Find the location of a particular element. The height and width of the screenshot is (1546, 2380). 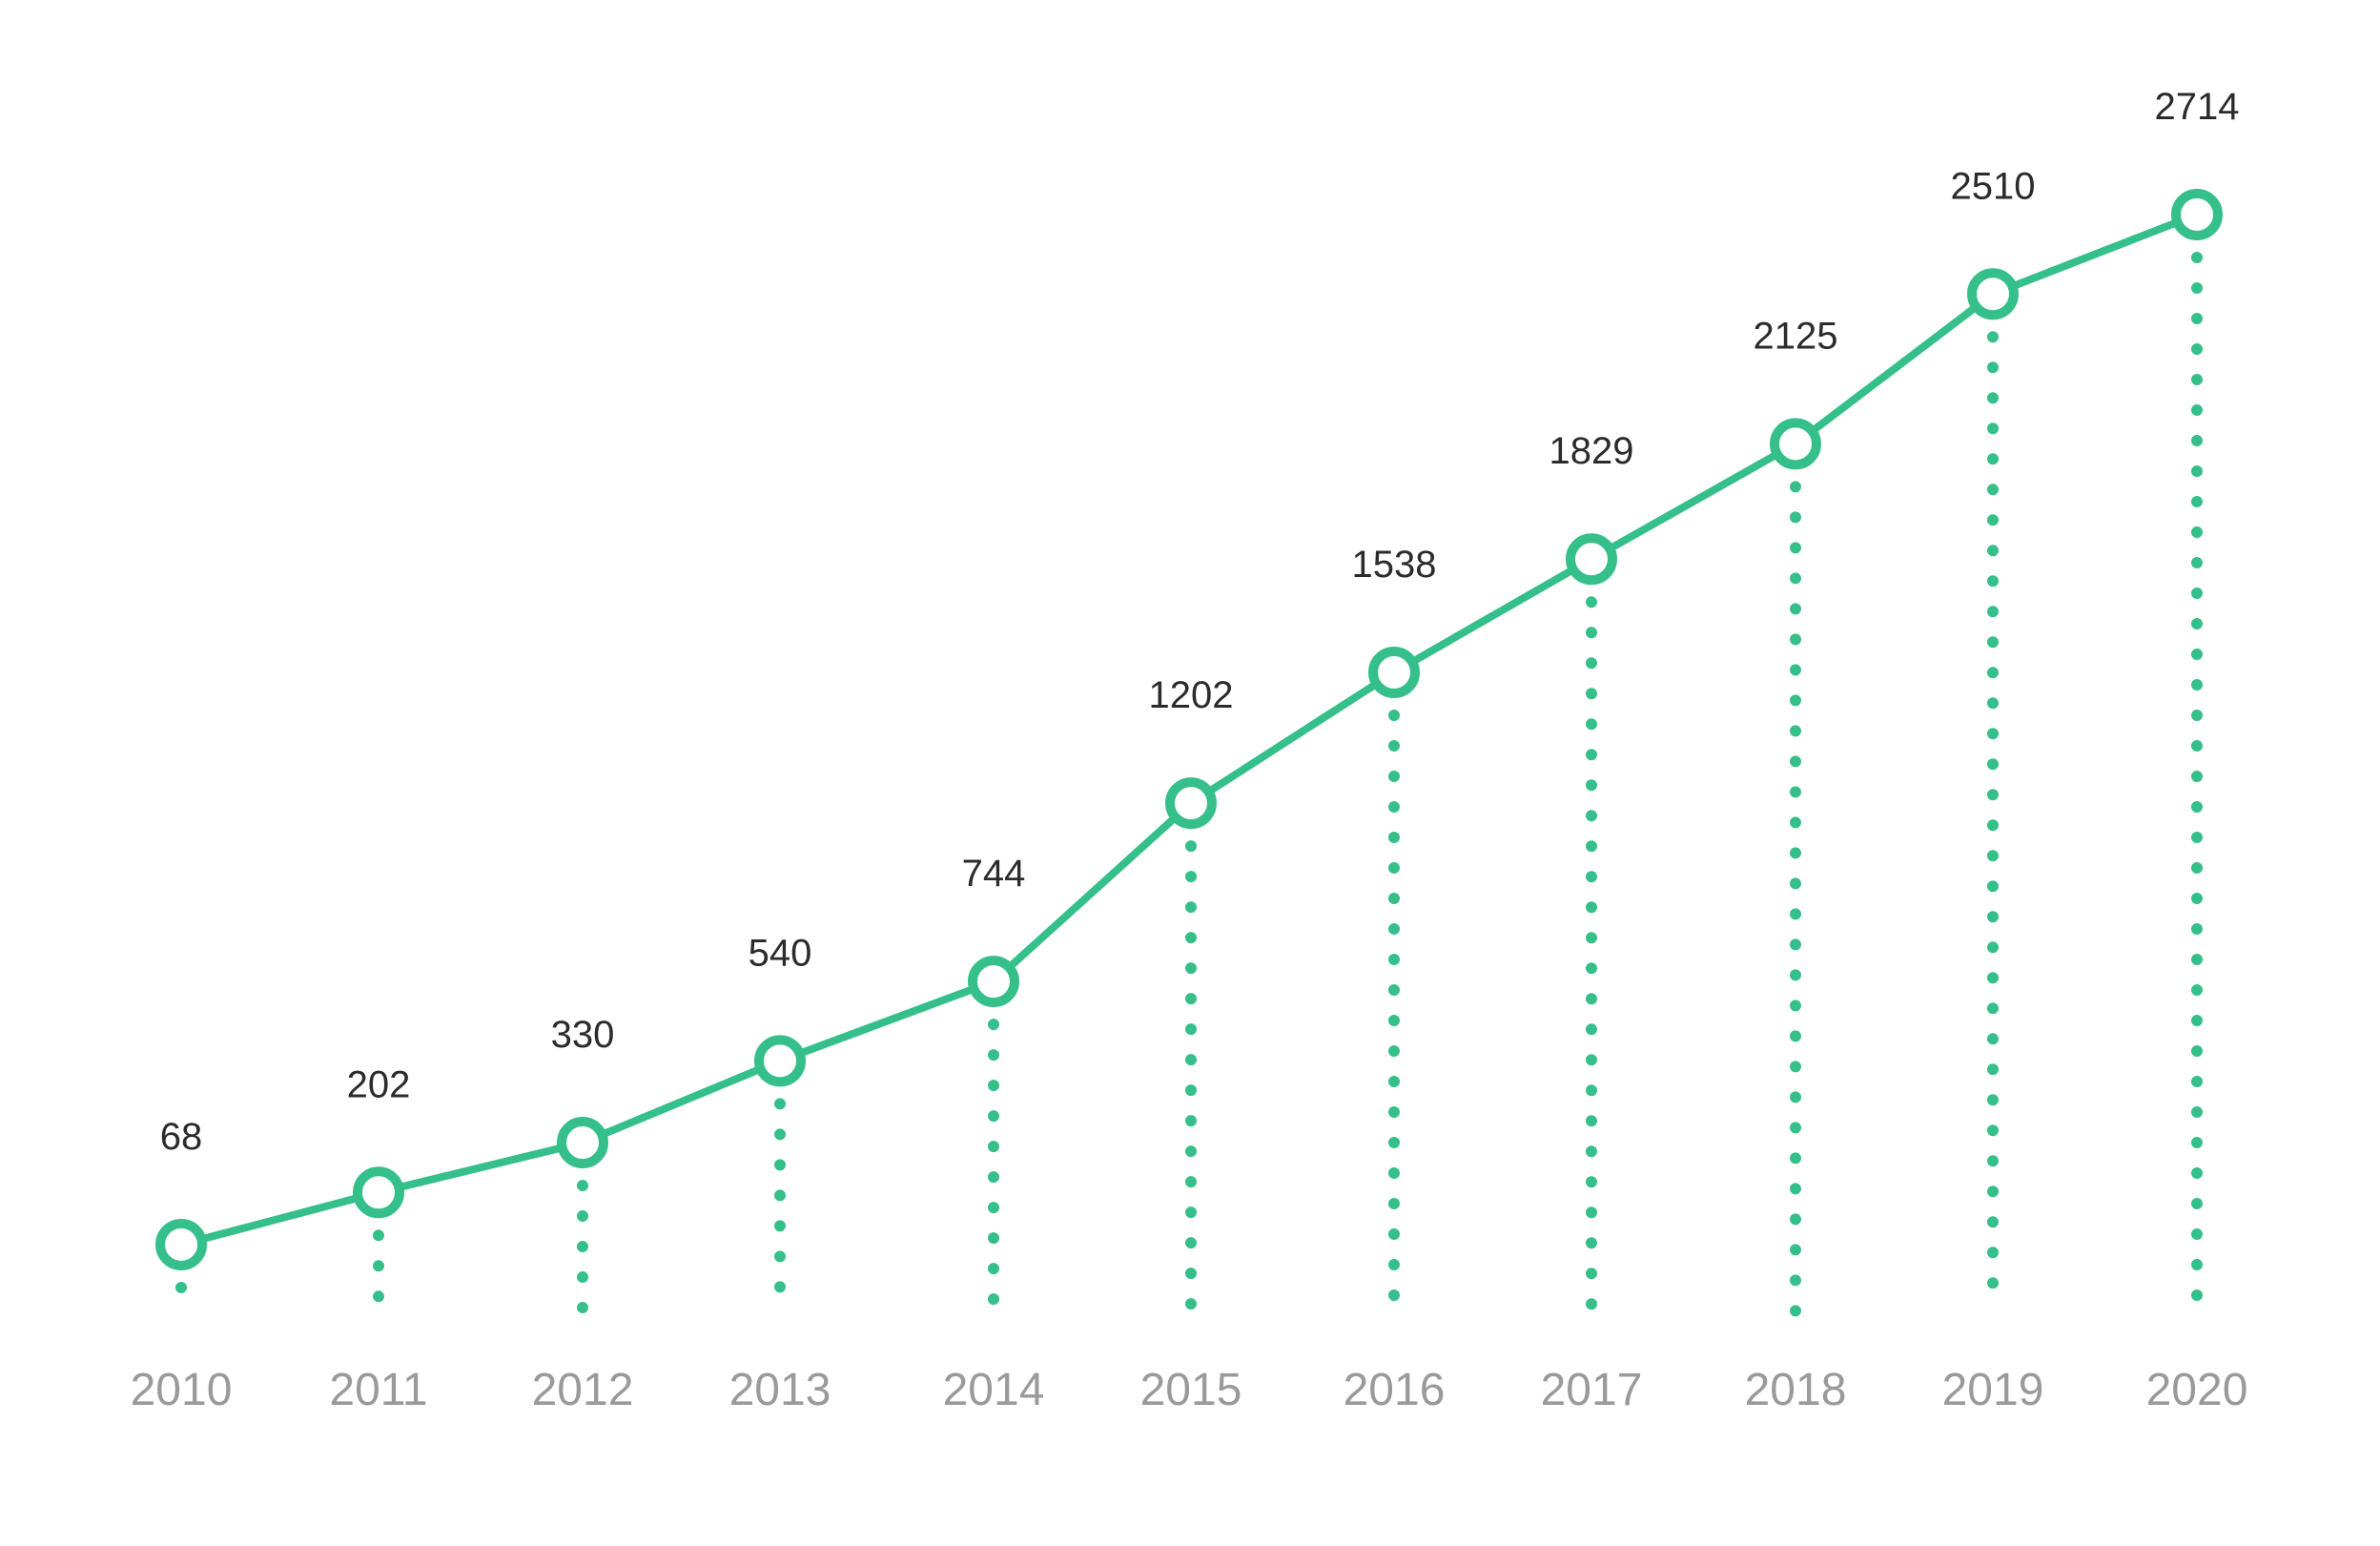

data-label-2018: 2125 is located at coordinates (1796, 336).